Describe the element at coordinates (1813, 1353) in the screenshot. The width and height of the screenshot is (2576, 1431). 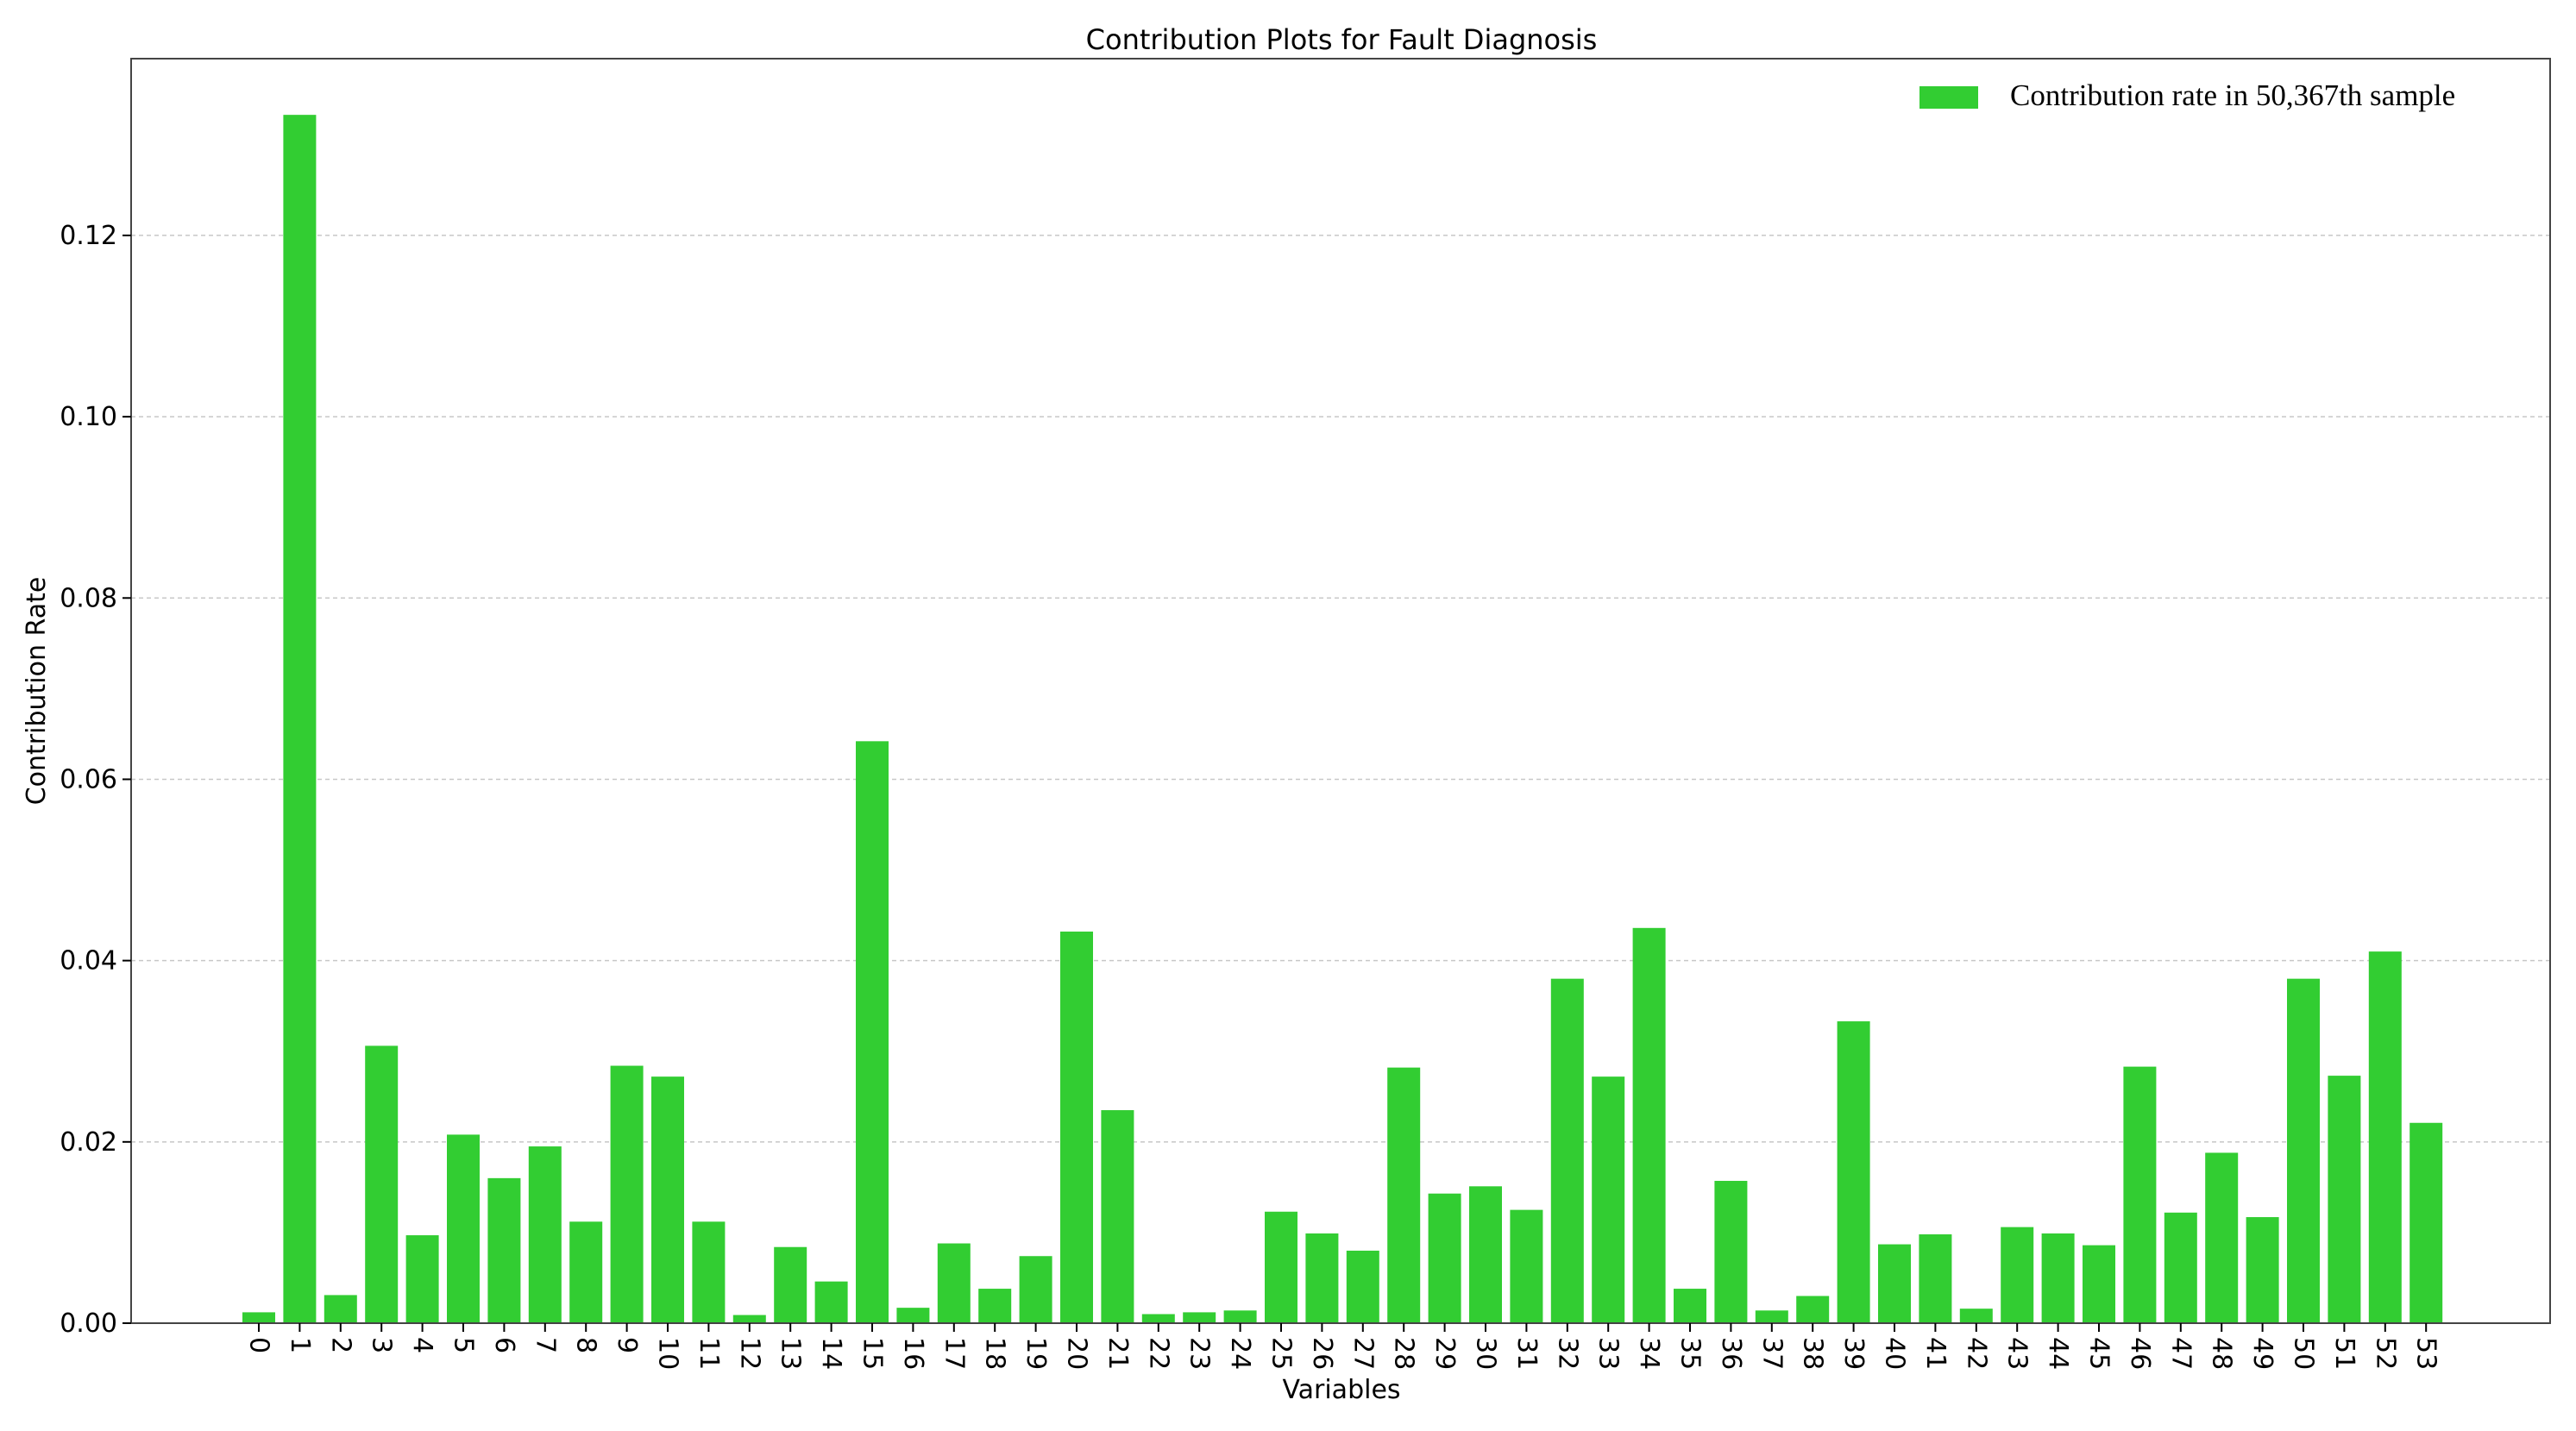
I see `x-tick-label: 38` at that location.